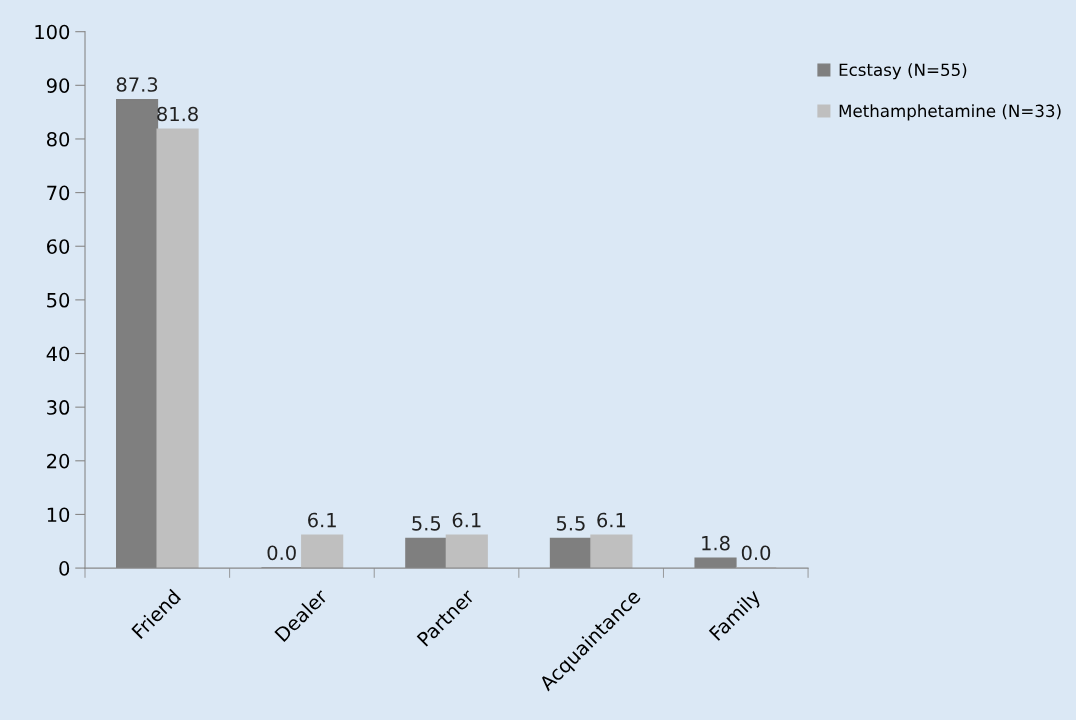  What do you see at coordinates (58, 407) in the screenshot?
I see `y-tick-label: 30` at bounding box center [58, 407].